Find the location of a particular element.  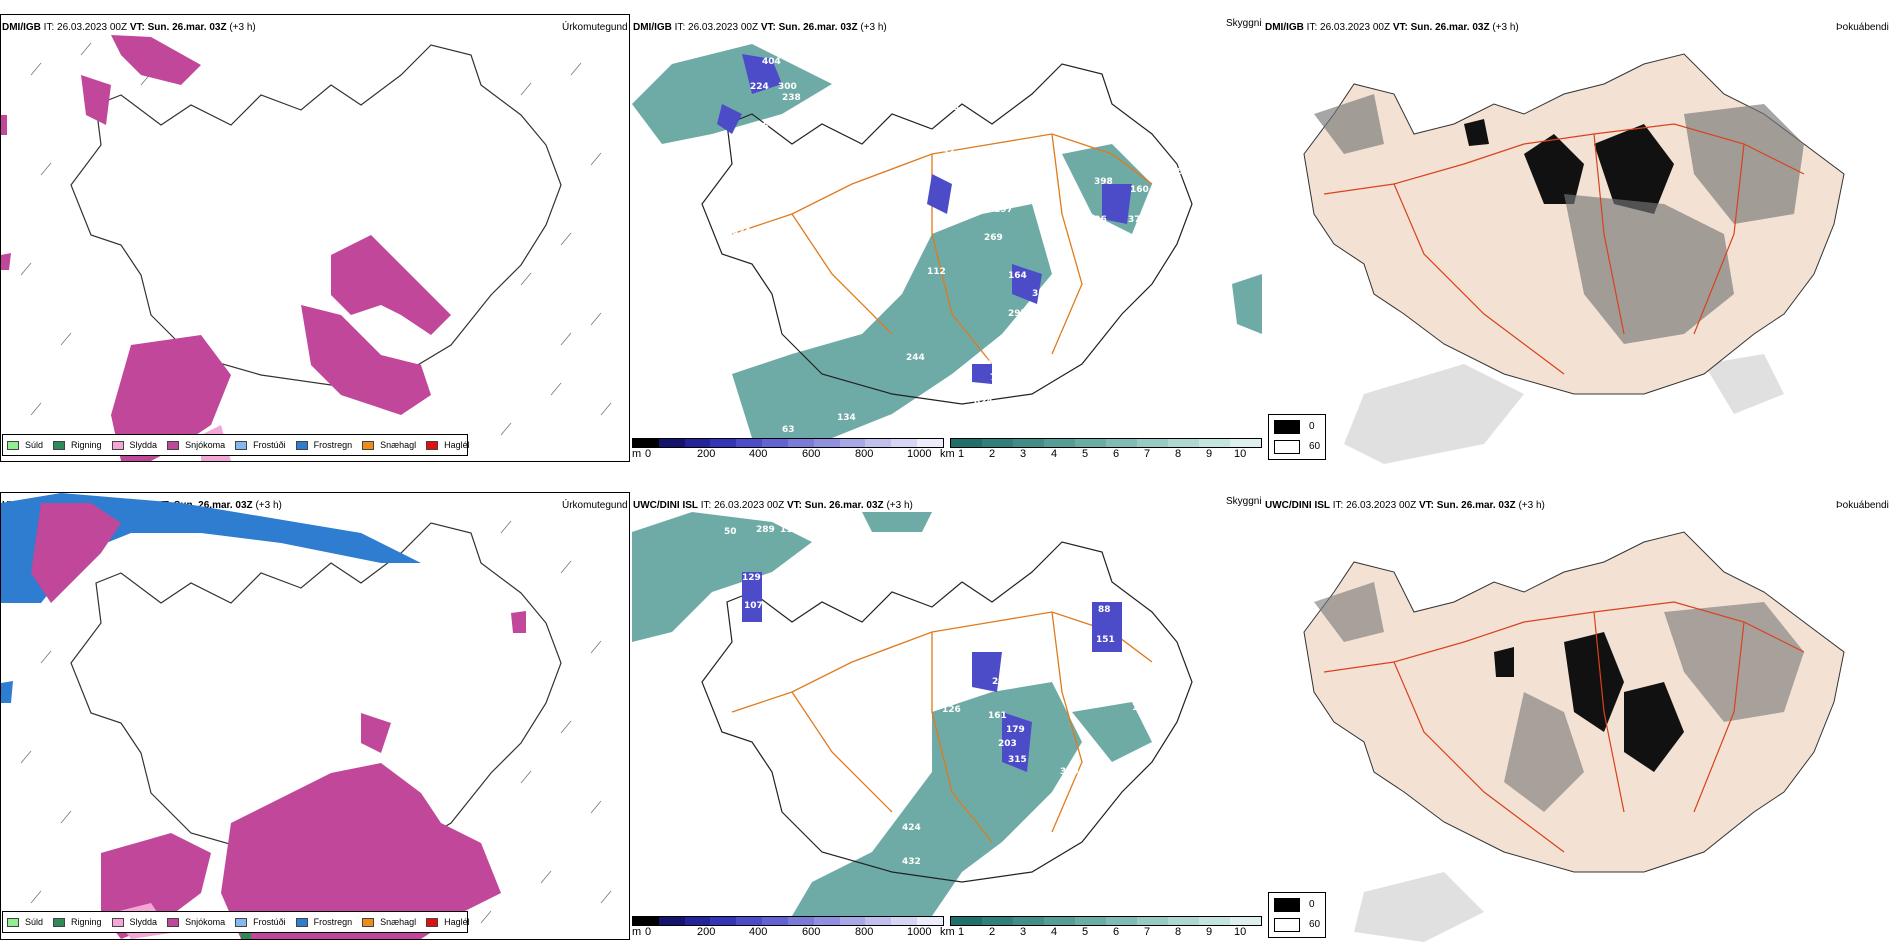

num: 269 is located at coordinates (993, 238).